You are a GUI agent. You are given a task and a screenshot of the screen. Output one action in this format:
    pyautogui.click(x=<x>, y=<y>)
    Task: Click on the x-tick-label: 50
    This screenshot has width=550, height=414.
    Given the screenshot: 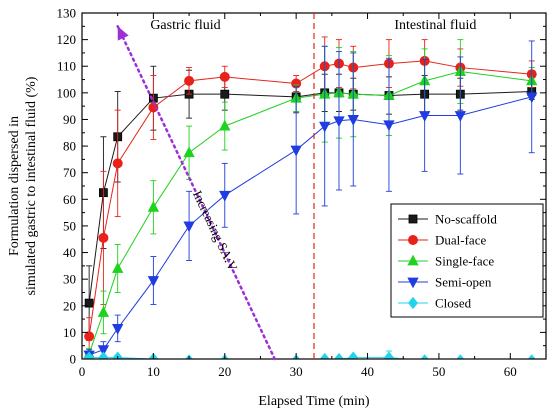 What is the action you would take?
    pyautogui.click(x=438, y=371)
    